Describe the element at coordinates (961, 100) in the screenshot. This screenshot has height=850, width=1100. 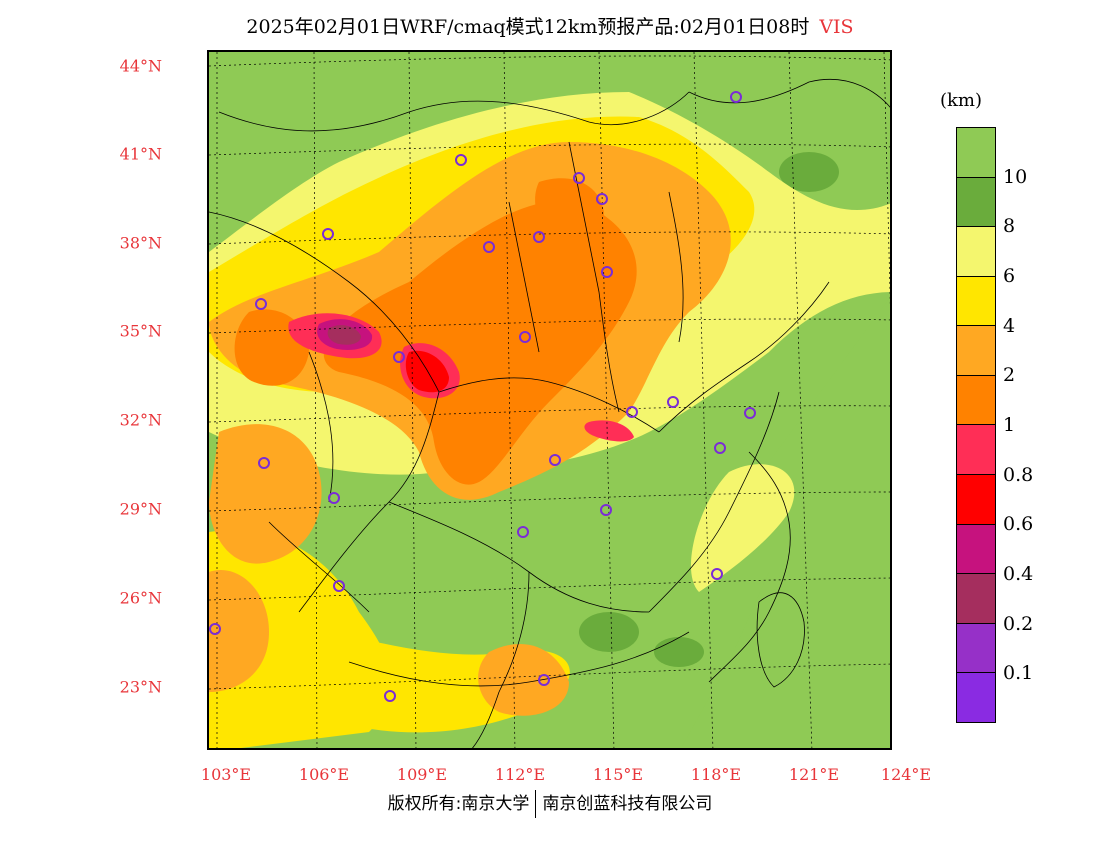
I see `legend-unit: (km)` at that location.